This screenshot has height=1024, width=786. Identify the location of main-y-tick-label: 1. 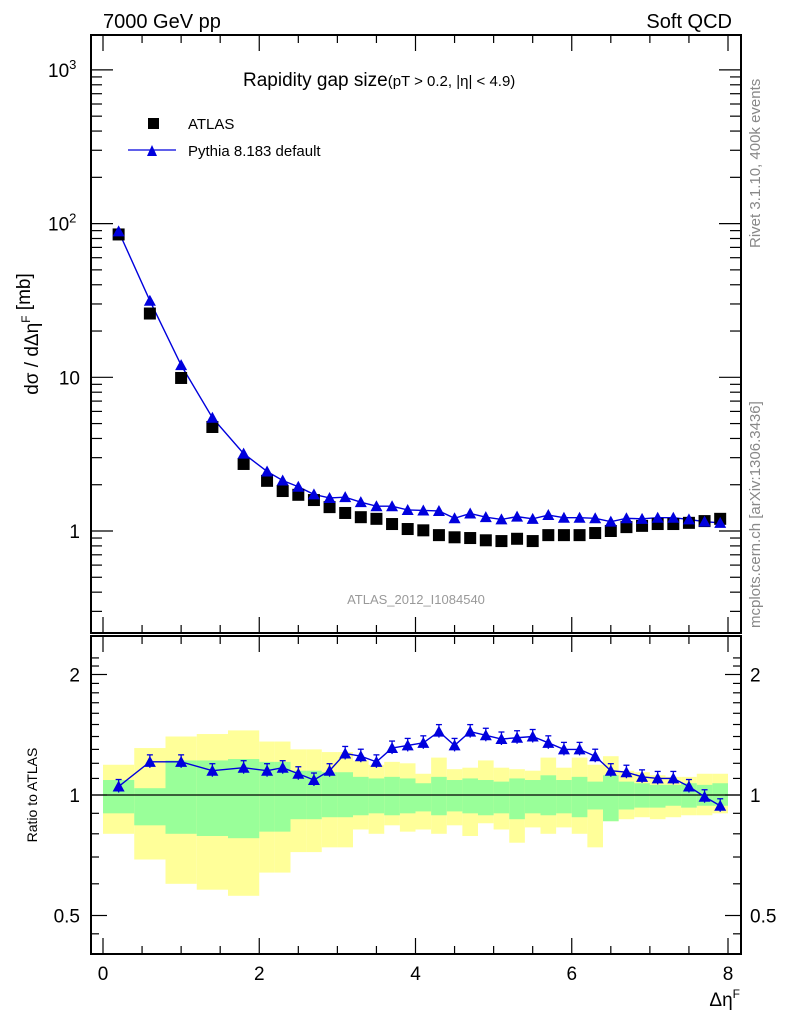
(74, 532).